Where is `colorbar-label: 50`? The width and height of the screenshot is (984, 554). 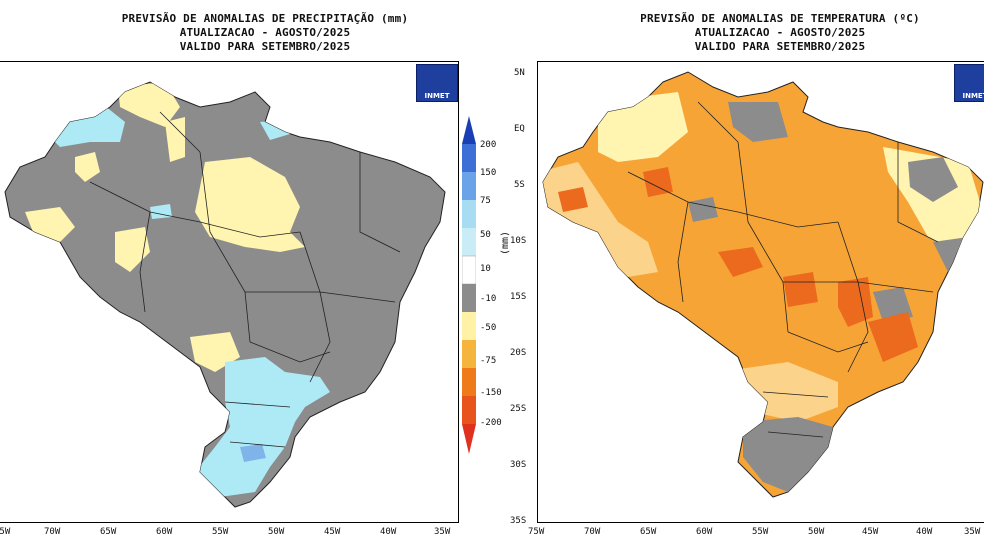
colorbar-label: 50 is located at coordinates (485, 235).